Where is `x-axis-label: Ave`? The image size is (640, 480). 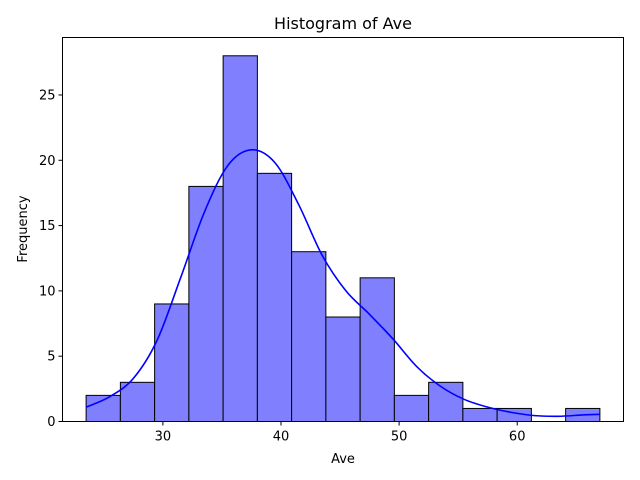 x-axis-label: Ave is located at coordinates (343, 459).